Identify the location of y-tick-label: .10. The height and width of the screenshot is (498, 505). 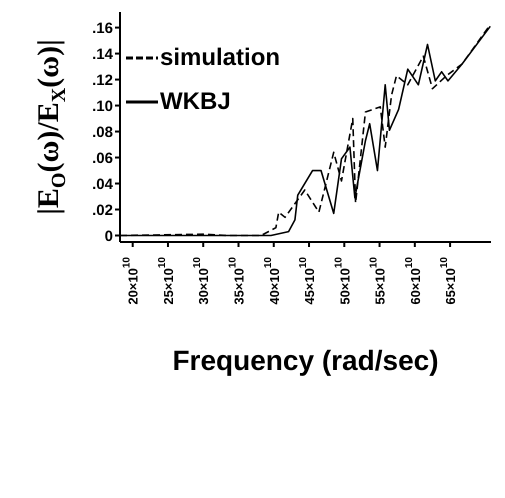
(102, 106).